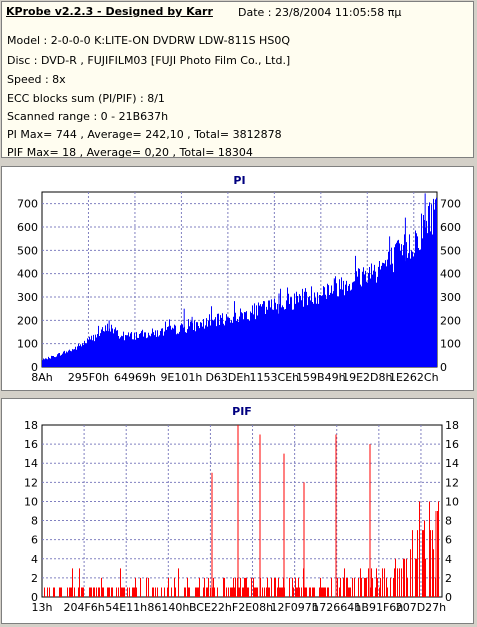  Describe the element at coordinates (320, 12) in the screenshot. I see `scan-date: Date : 23/8/2004 11:05:58 πμ` at that location.